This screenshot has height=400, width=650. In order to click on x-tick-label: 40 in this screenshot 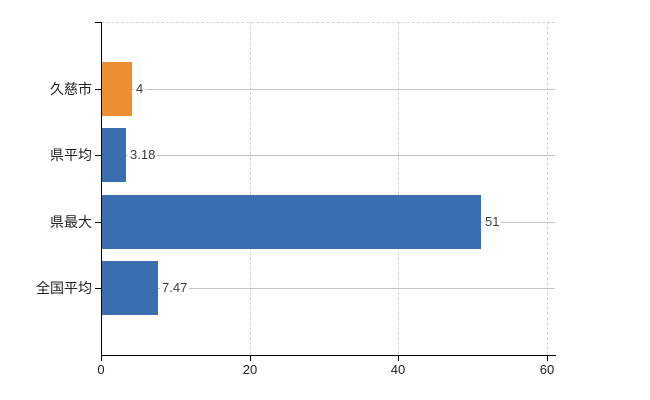, I will do `click(398, 369)`.